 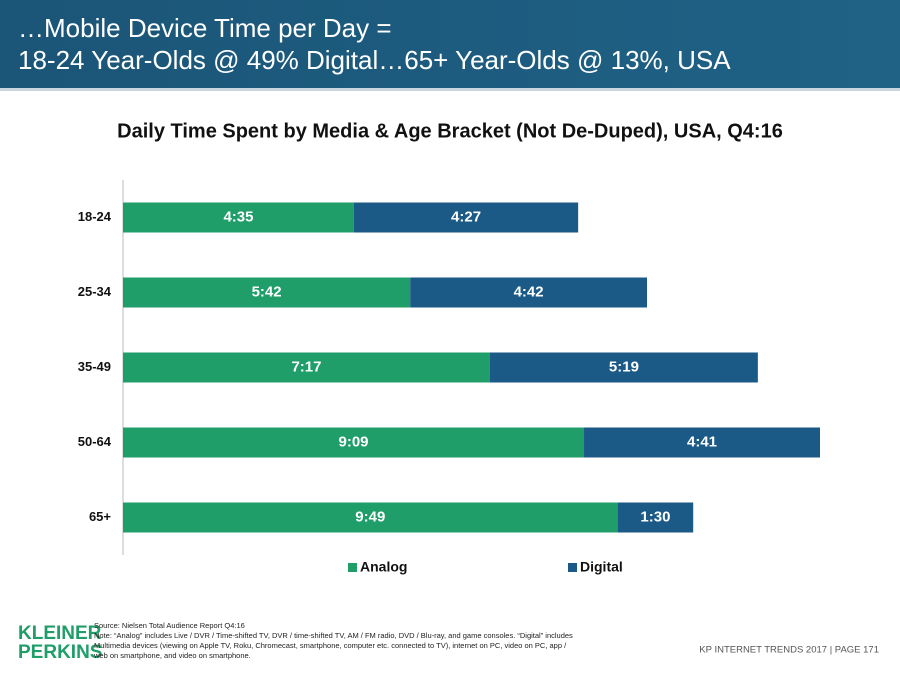 What do you see at coordinates (205, 28) in the screenshot?
I see `slide-title: …Mobile Device Time per Day =` at bounding box center [205, 28].